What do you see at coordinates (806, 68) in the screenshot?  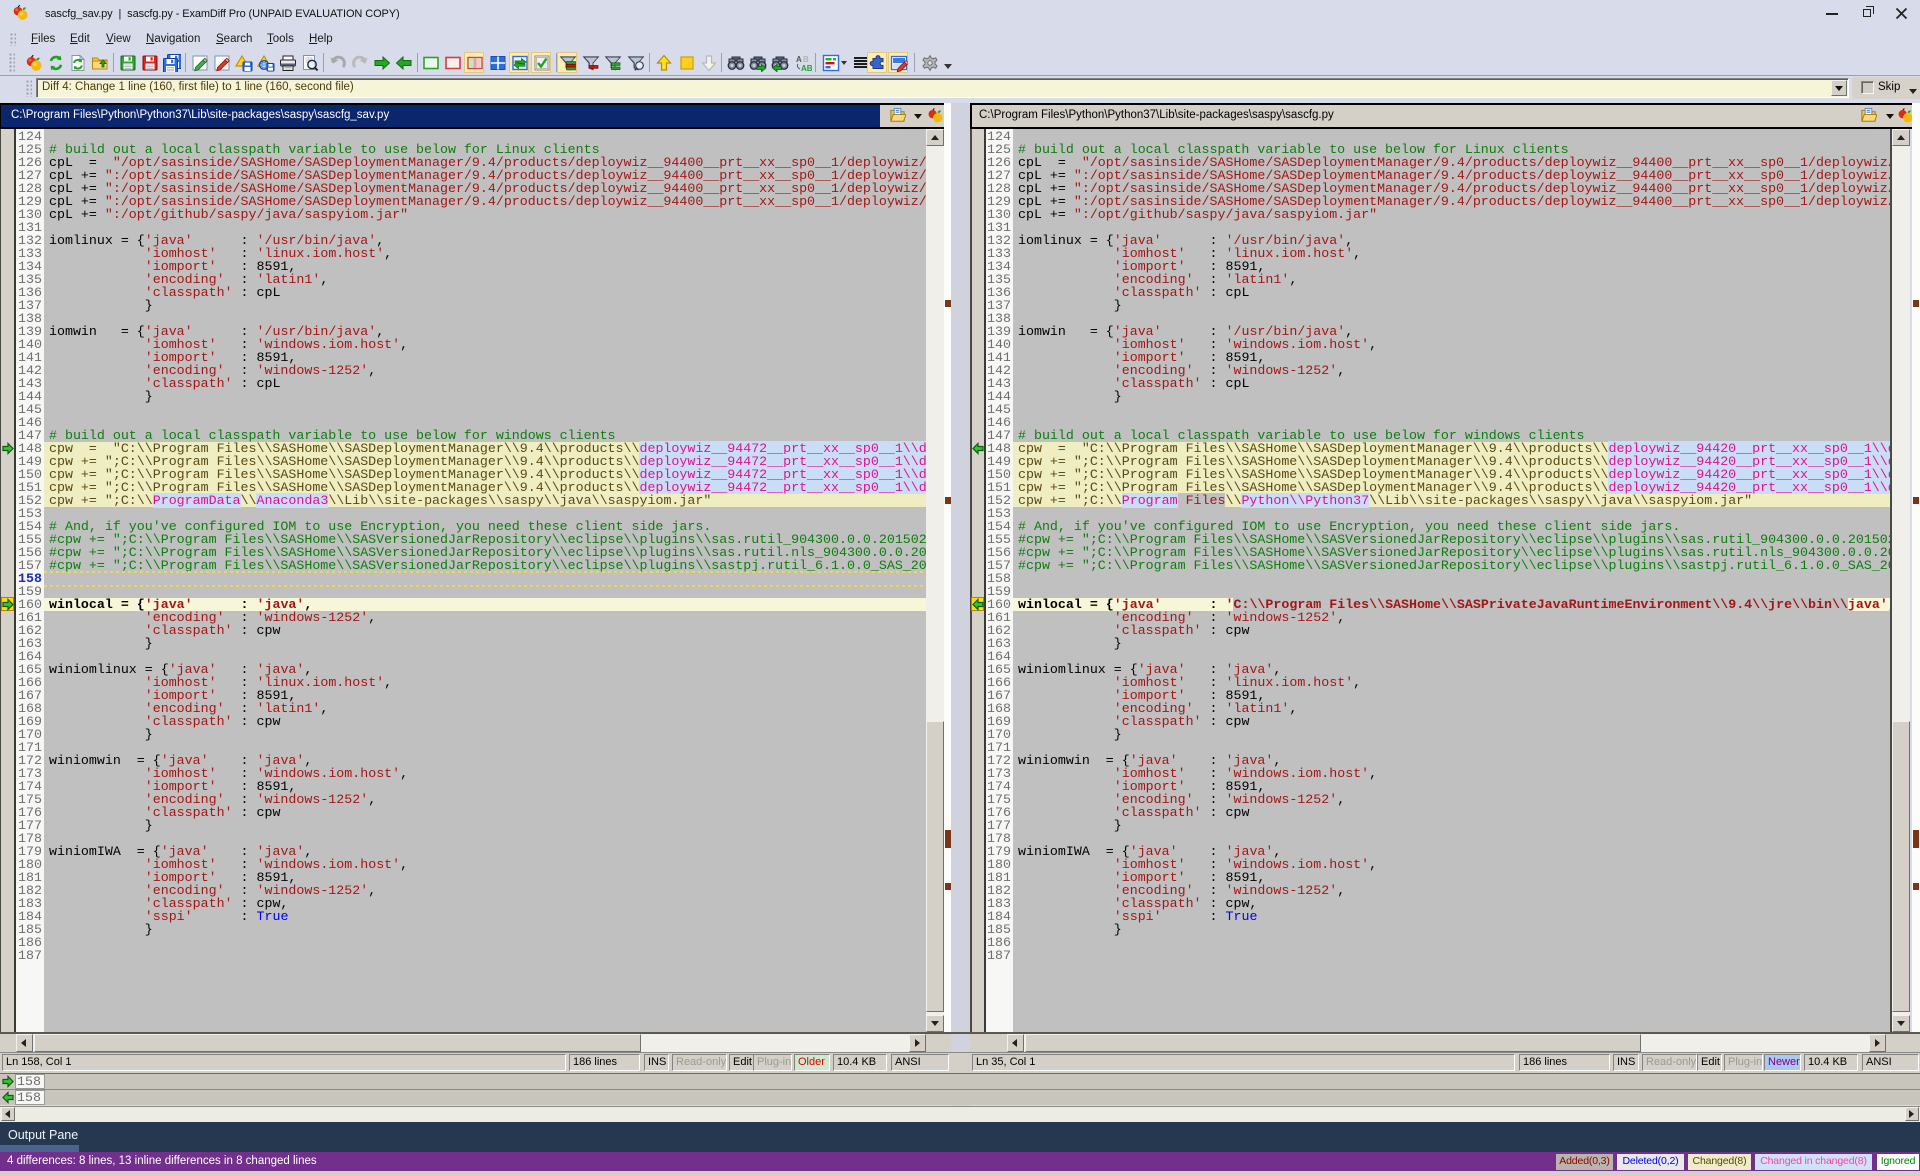 I see `svg-text: AB` at bounding box center [806, 68].